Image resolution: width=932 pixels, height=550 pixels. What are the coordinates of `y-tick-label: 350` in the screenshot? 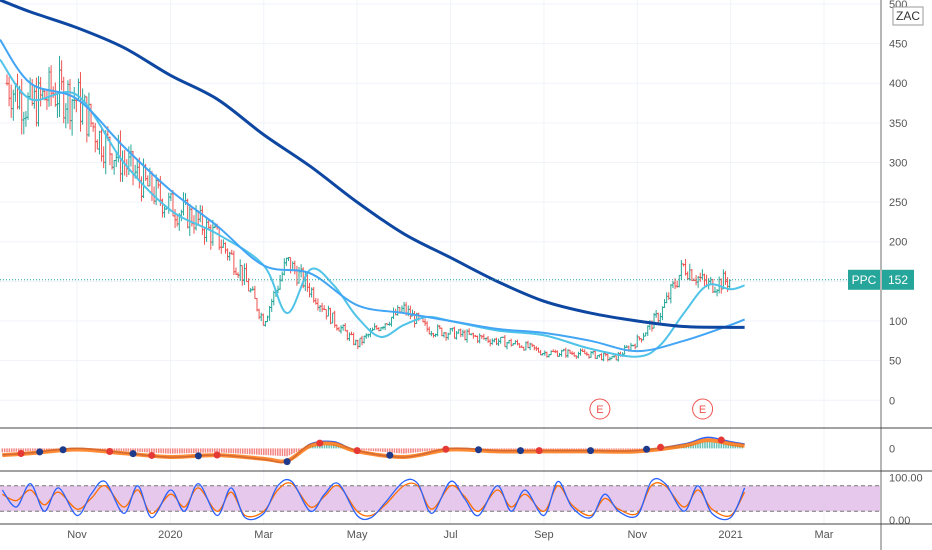 It's located at (898, 124).